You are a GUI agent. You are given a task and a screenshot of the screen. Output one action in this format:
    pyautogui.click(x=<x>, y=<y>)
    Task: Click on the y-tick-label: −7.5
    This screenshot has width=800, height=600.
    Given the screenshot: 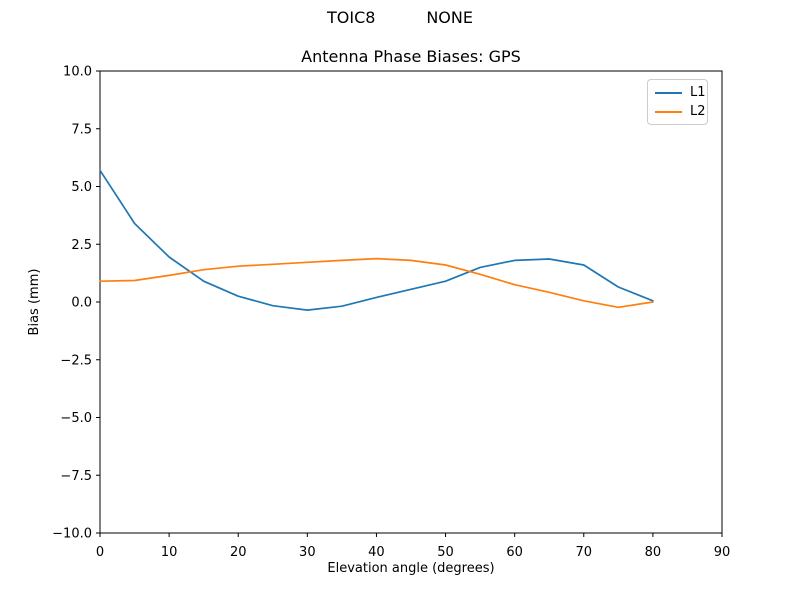 What is the action you would take?
    pyautogui.click(x=76, y=476)
    